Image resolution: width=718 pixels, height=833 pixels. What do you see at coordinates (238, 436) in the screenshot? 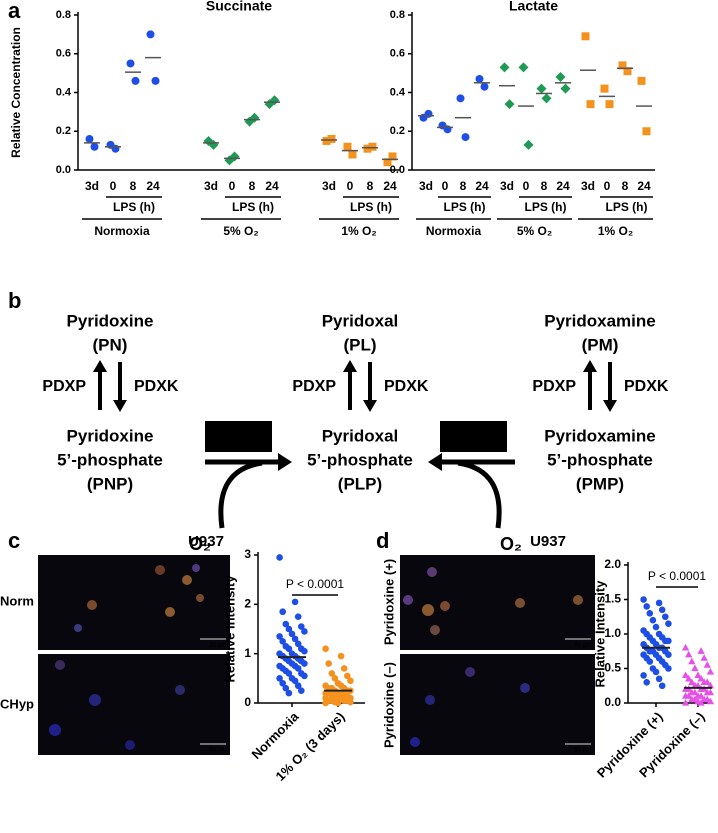
I see `enzyme-label: PNPO` at bounding box center [238, 436].